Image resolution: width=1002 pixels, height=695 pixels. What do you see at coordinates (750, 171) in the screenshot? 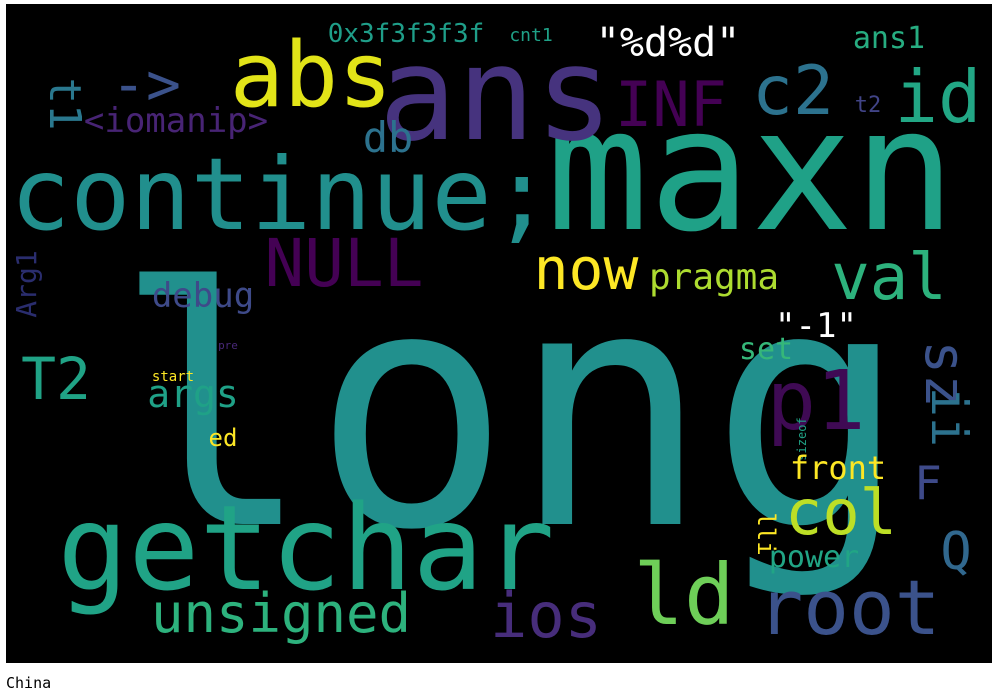
I see `word-1: maxn` at bounding box center [750, 171].